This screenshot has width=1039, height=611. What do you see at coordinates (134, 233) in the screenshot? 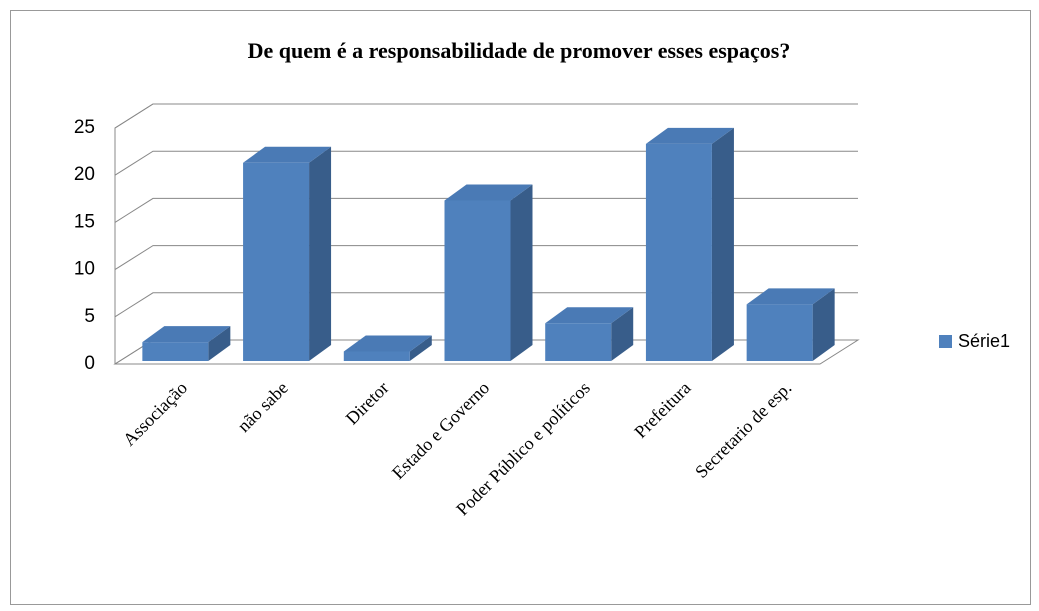
I see `axis-wall` at bounding box center [134, 233].